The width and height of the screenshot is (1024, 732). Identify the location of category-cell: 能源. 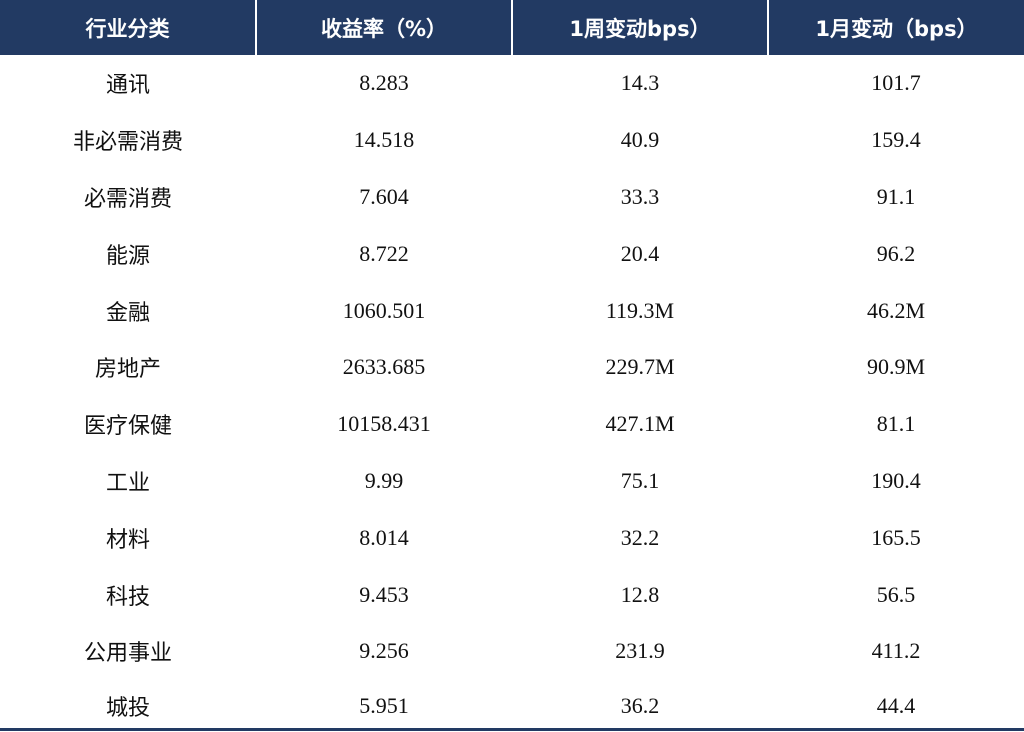
(127, 256).